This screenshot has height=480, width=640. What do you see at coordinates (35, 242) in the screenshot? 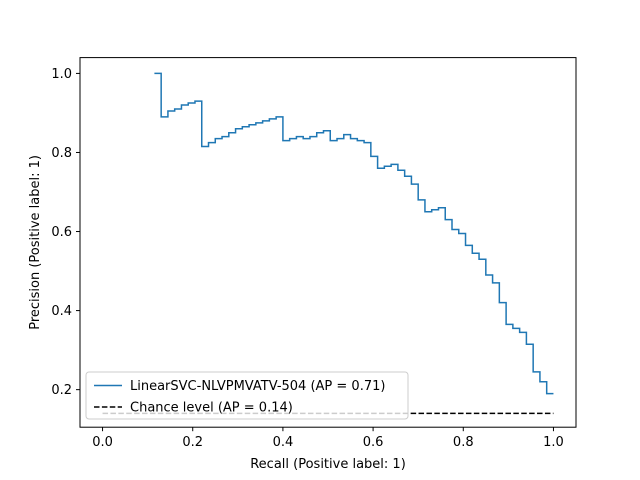
I see `y-axis-label: Precision (Positive label: 1)` at bounding box center [35, 242].